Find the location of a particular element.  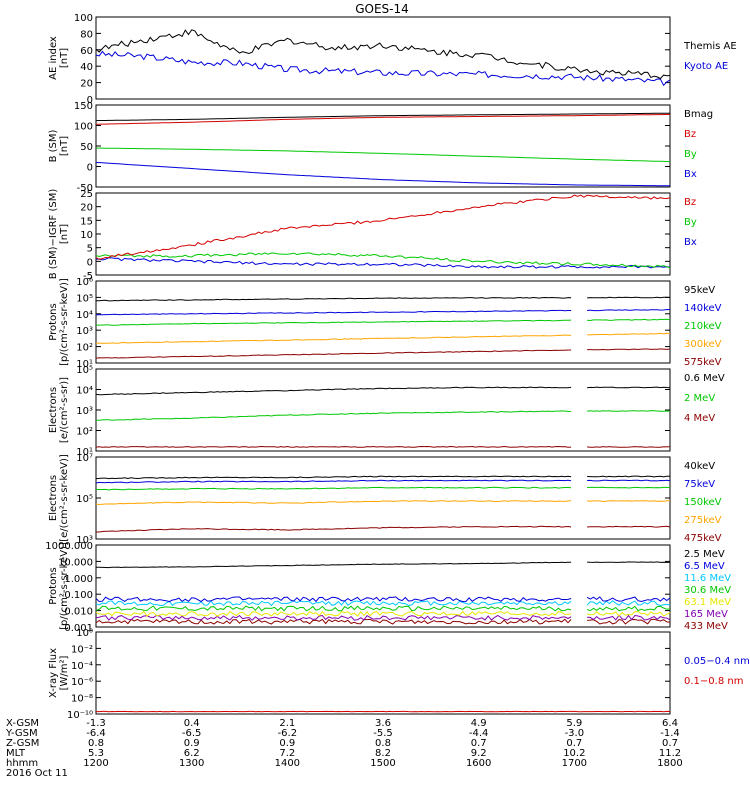

x-axis-value: 0.7 is located at coordinates (574, 743).